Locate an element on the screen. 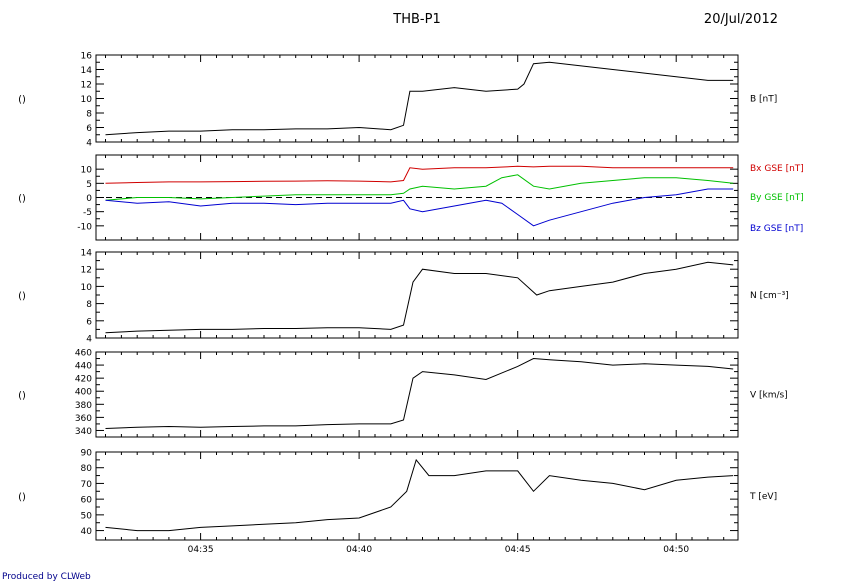 The image size is (864, 584). y-tick-label: -5 is located at coordinates (87, 213).